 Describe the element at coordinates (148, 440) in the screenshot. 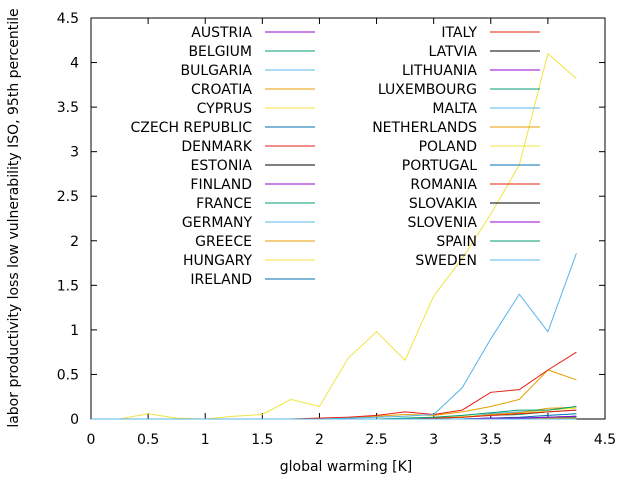

I see `x-tick-label: 0.5` at that location.